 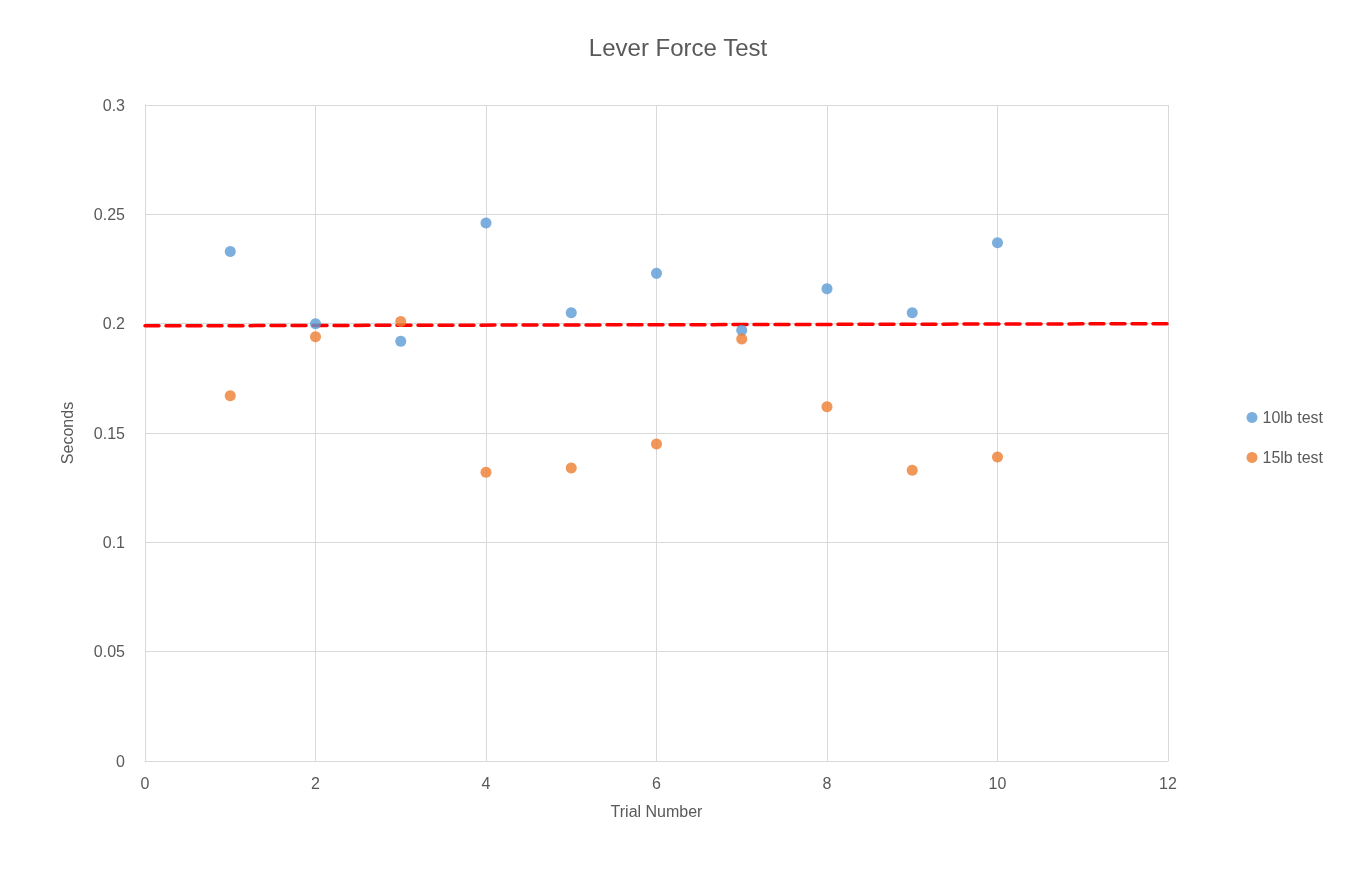 I want to click on y-tick-label: 0.15, so click(x=109, y=433).